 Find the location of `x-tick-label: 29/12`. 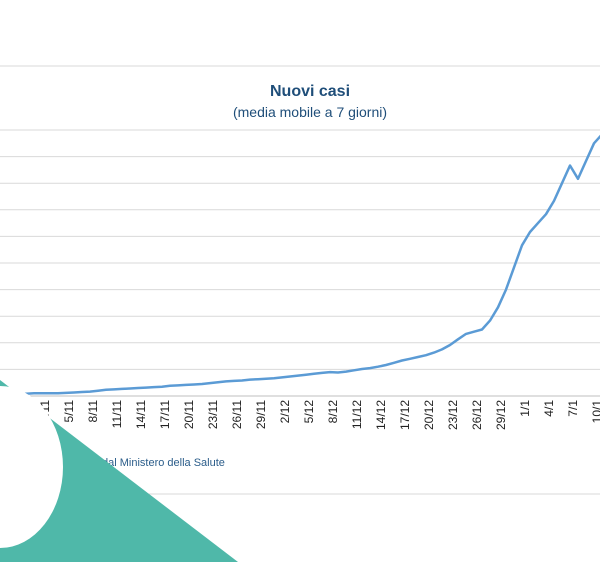

x-tick-label: 29/12 is located at coordinates (501, 415).